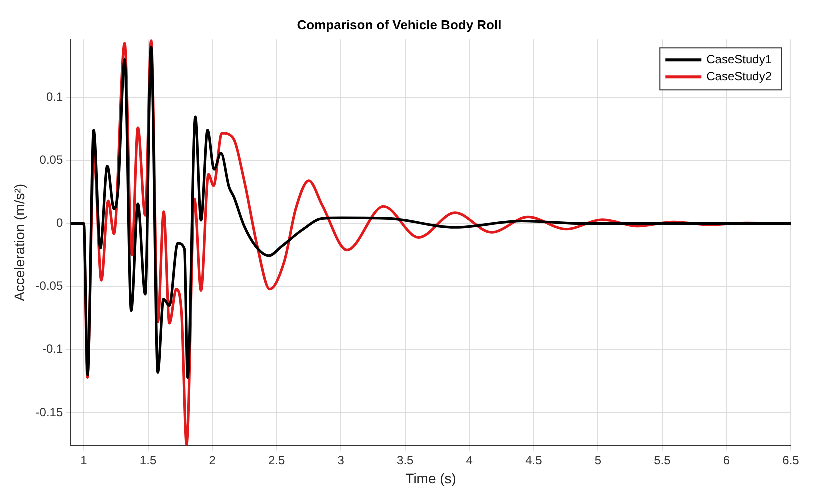 This screenshot has width=813, height=500. I want to click on chart-title: Comparison of Vehicle Body Roll, so click(399, 24).